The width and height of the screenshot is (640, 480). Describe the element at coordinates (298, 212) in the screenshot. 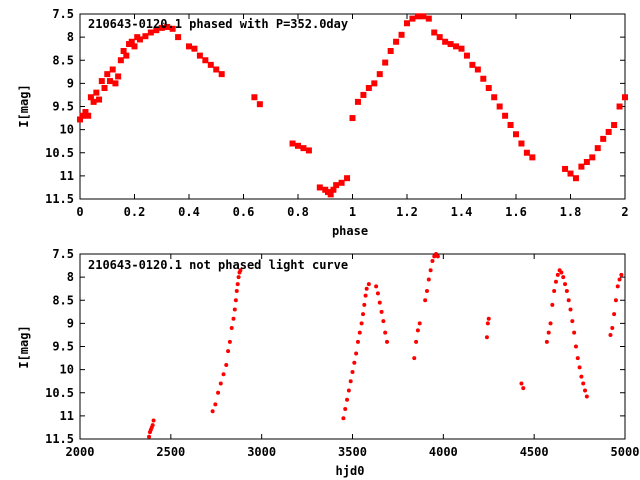

I see `phased-plot-xtick-label: 0.8` at that location.